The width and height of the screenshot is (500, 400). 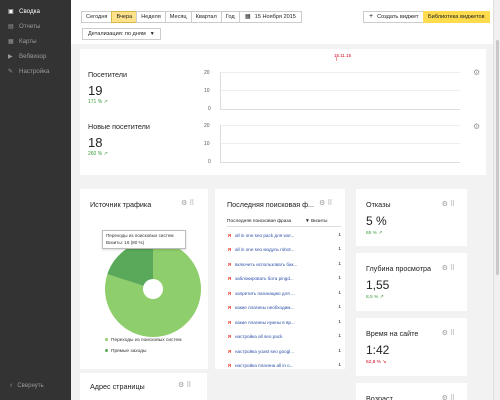 What do you see at coordinates (259, 221) in the screenshot?
I see `phrase-column-header: Последняя поисковая фраза` at bounding box center [259, 221].